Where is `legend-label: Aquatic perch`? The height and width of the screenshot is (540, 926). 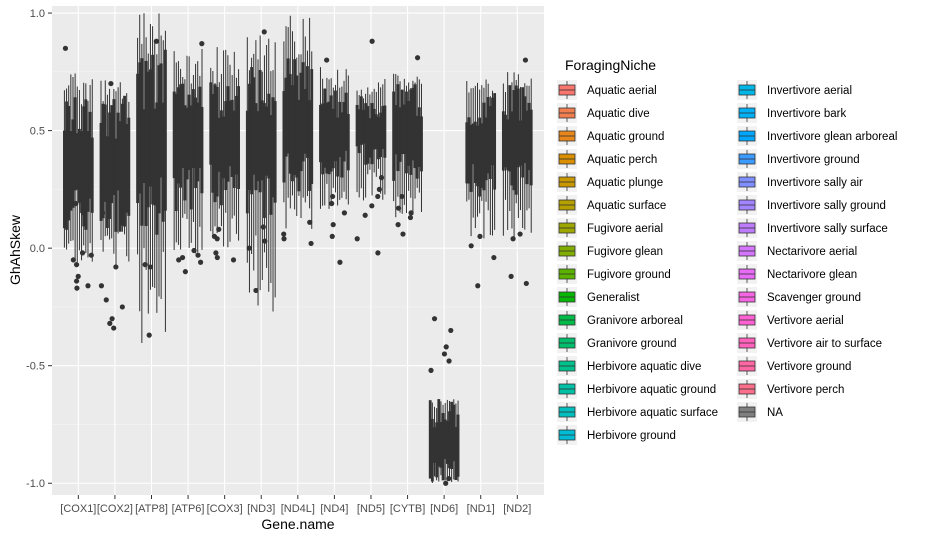
legend-label: Aquatic perch is located at coordinates (622, 160).